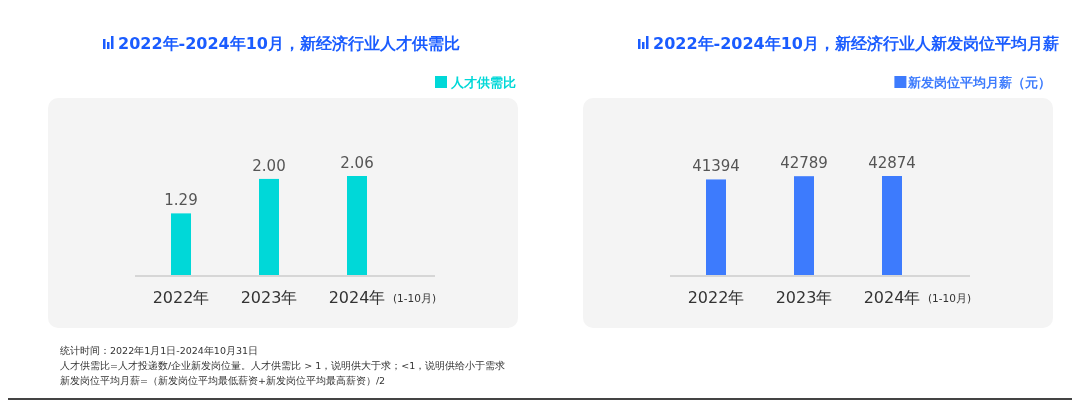 The height and width of the screenshot is (400, 1080). What do you see at coordinates (289, 43) in the screenshot?
I see `chart-title: 2022年-2024年10月，新经济行业人才供需比` at bounding box center [289, 43].